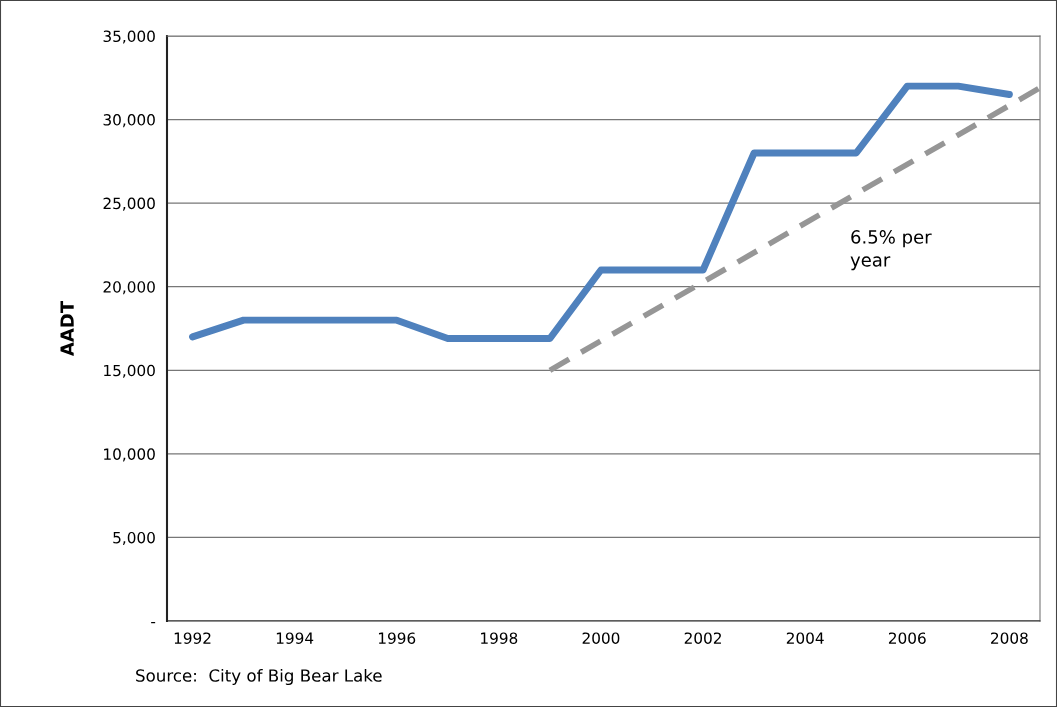 The height and width of the screenshot is (707, 1057). What do you see at coordinates (397, 638) in the screenshot?
I see `x-tick-label: 1996` at bounding box center [397, 638].